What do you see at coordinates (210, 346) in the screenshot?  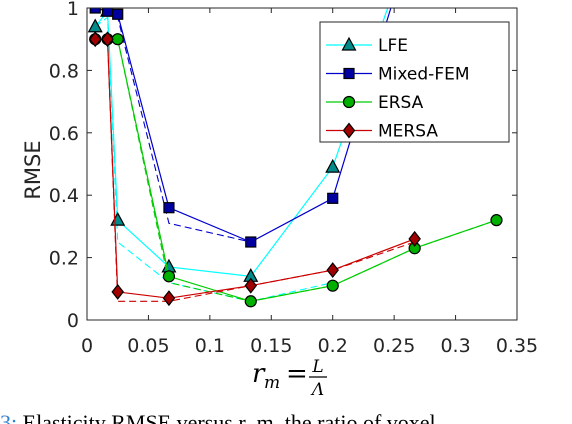 I see `x-tick-label: 0.1` at bounding box center [210, 346].